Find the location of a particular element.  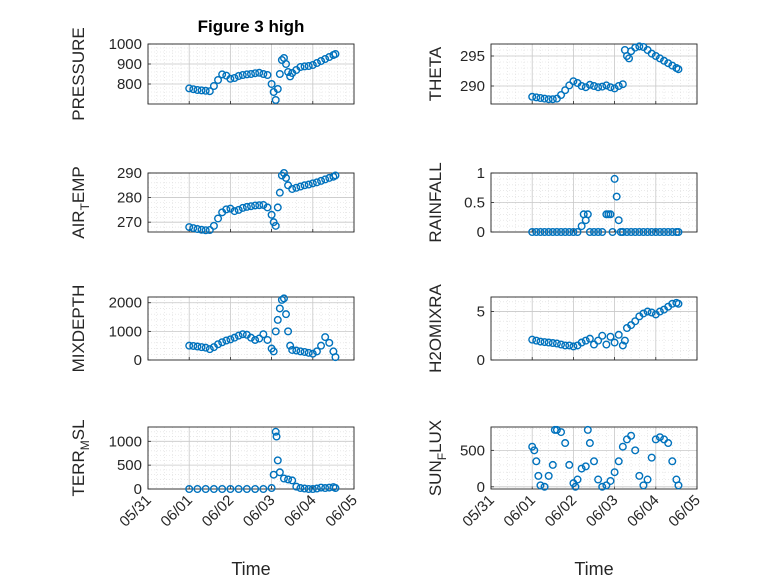

subplot-h2omixra: 0 5 H2OMIXRA is located at coordinates (562, 328).